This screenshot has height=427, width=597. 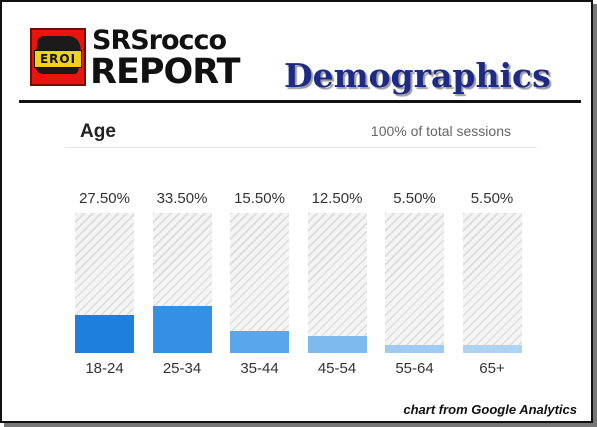 I want to click on category-tick-label: 55-64, so click(x=414, y=368).